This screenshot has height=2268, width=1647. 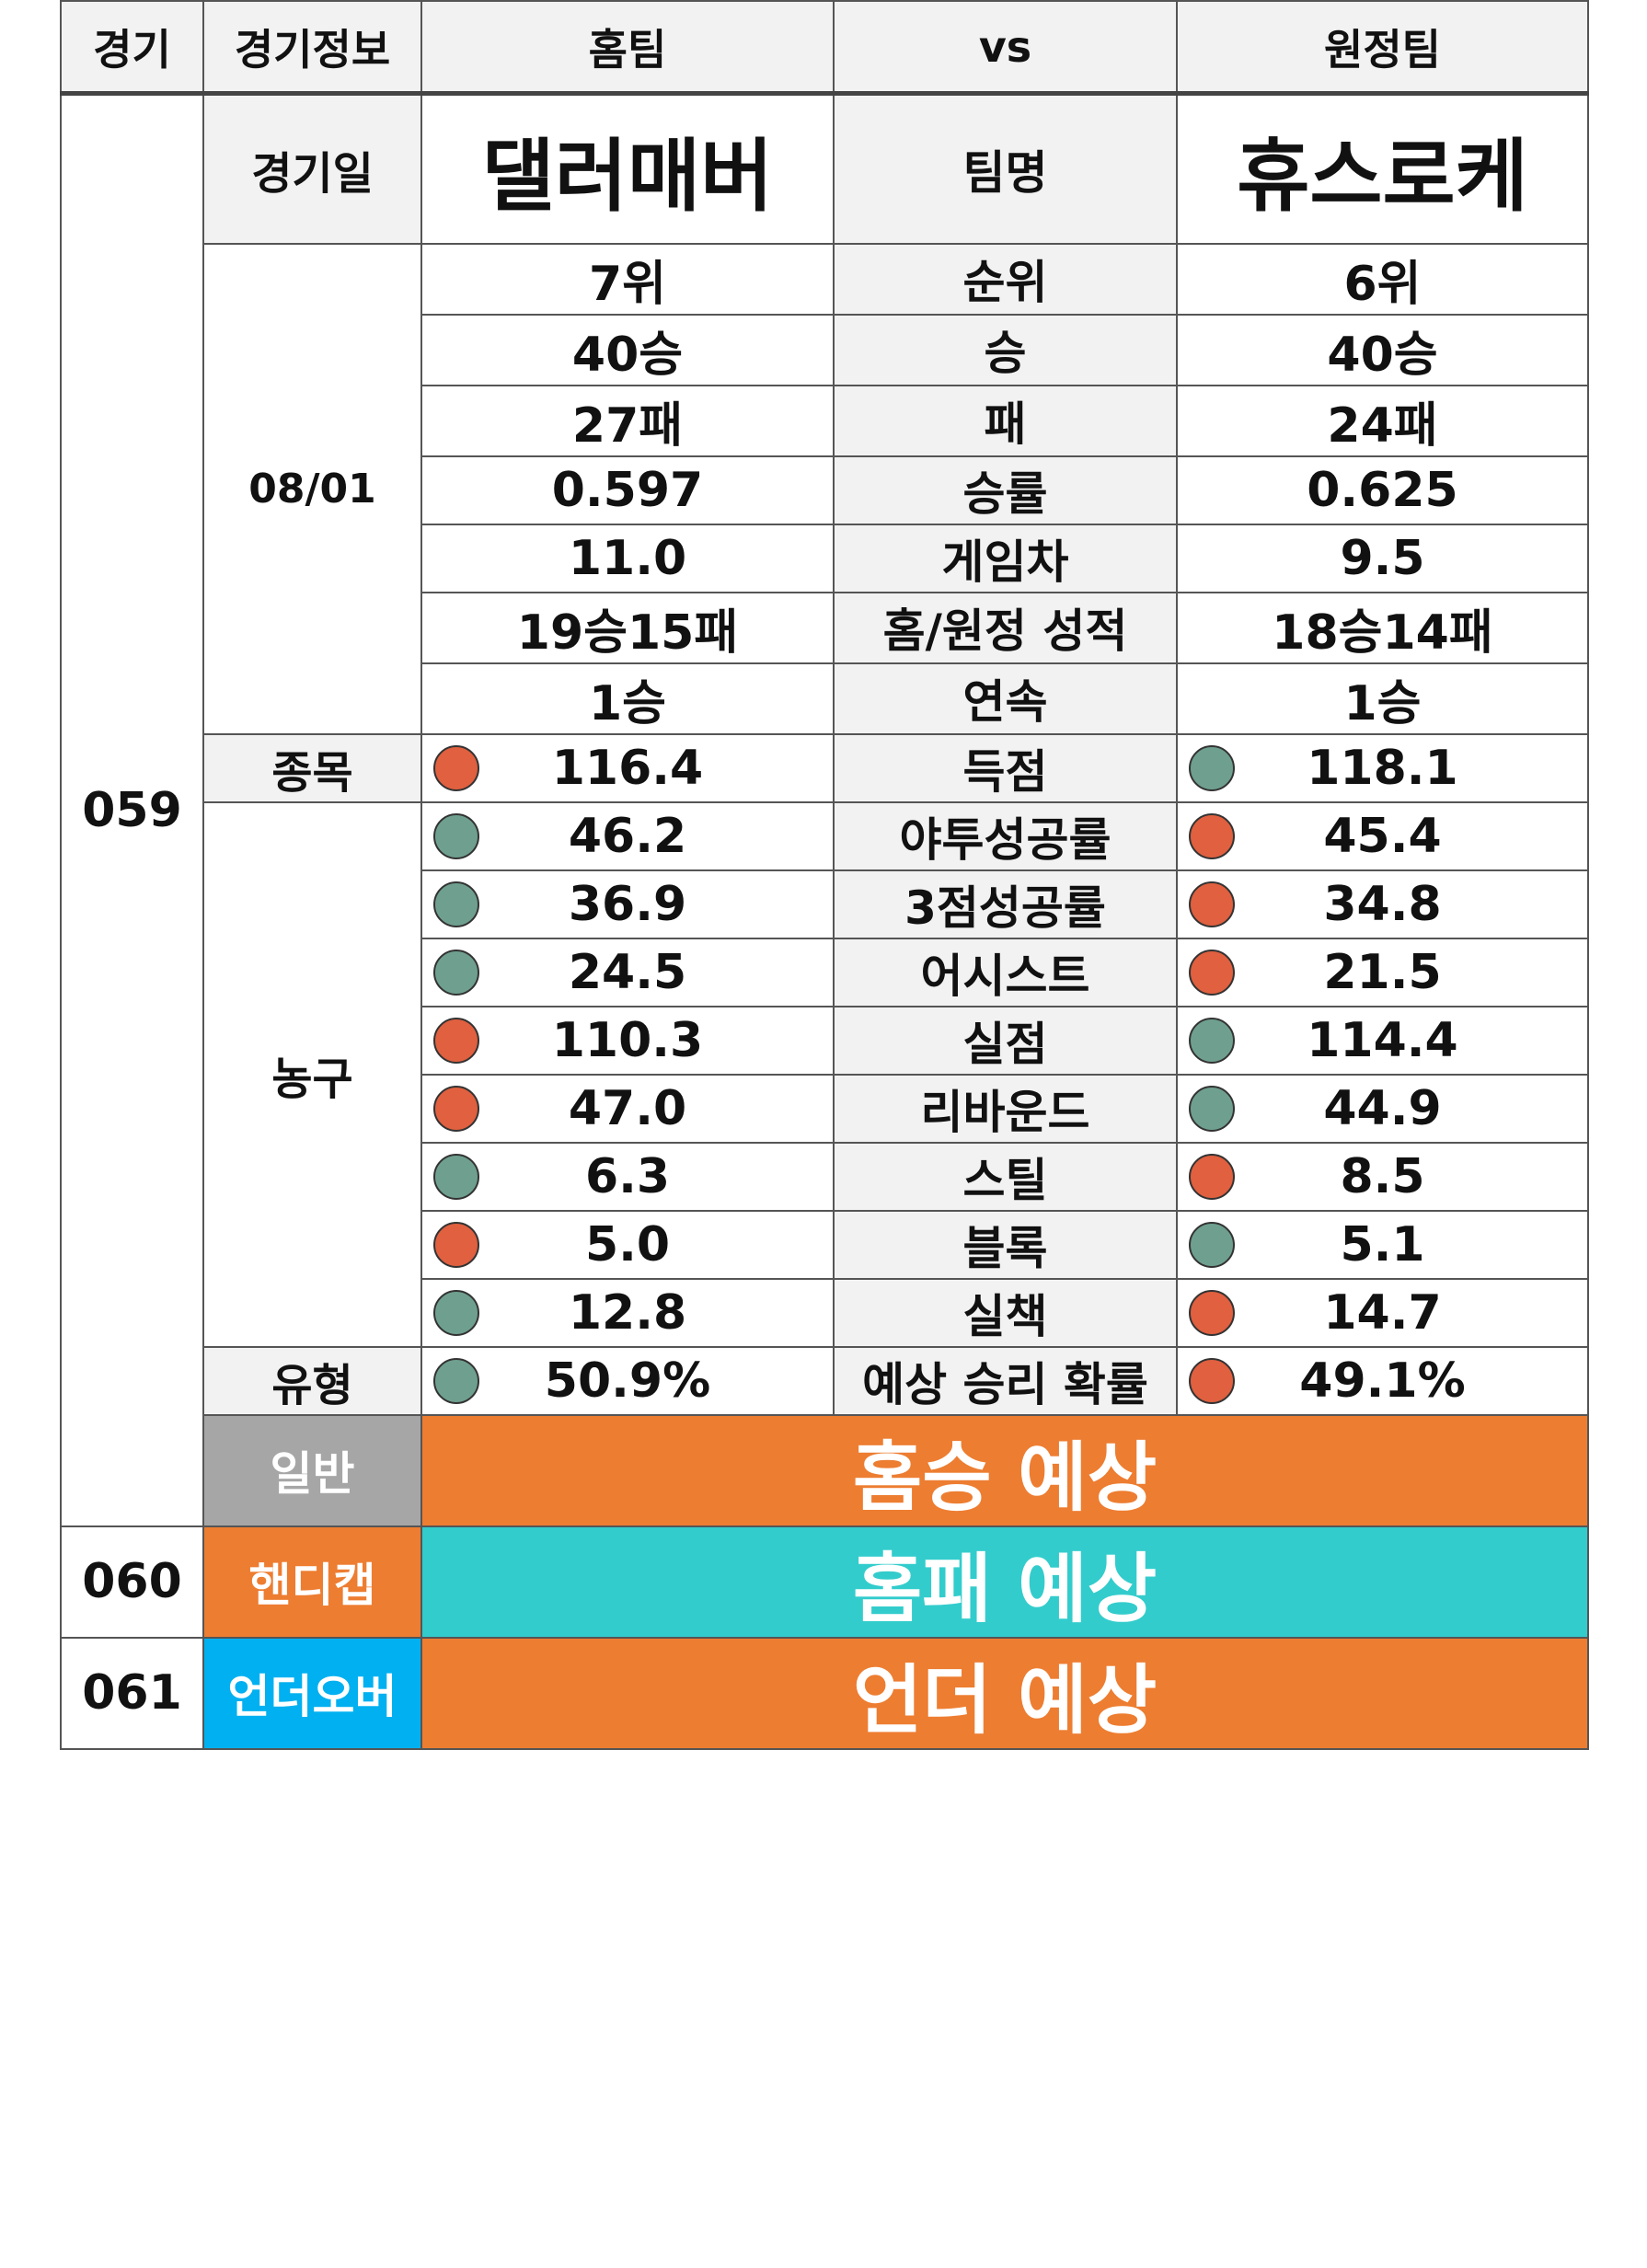 I want to click on stat-home-cell: 5.0, so click(x=627, y=1245).